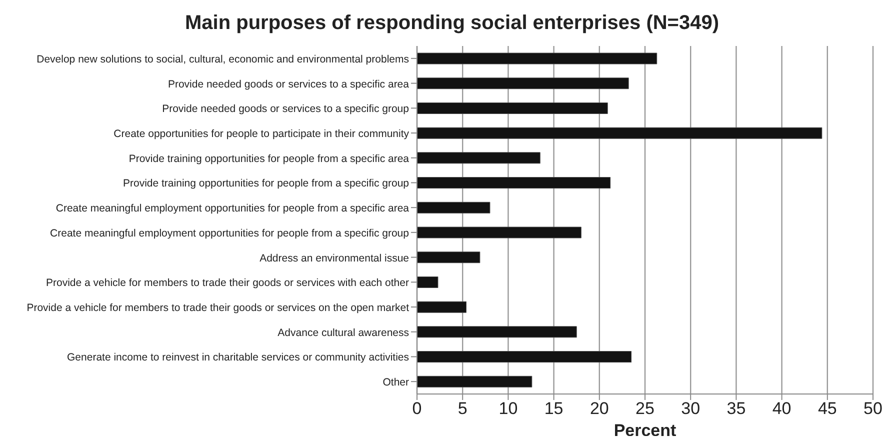 The image size is (894, 438). Describe the element at coordinates (645, 429) in the screenshot. I see `x-axis-title: Percent` at that location.